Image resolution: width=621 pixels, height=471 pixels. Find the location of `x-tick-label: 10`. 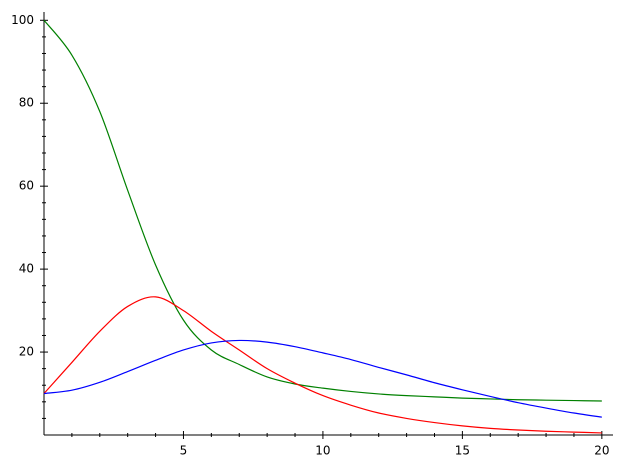

x-tick-label: 10 is located at coordinates (322, 451).